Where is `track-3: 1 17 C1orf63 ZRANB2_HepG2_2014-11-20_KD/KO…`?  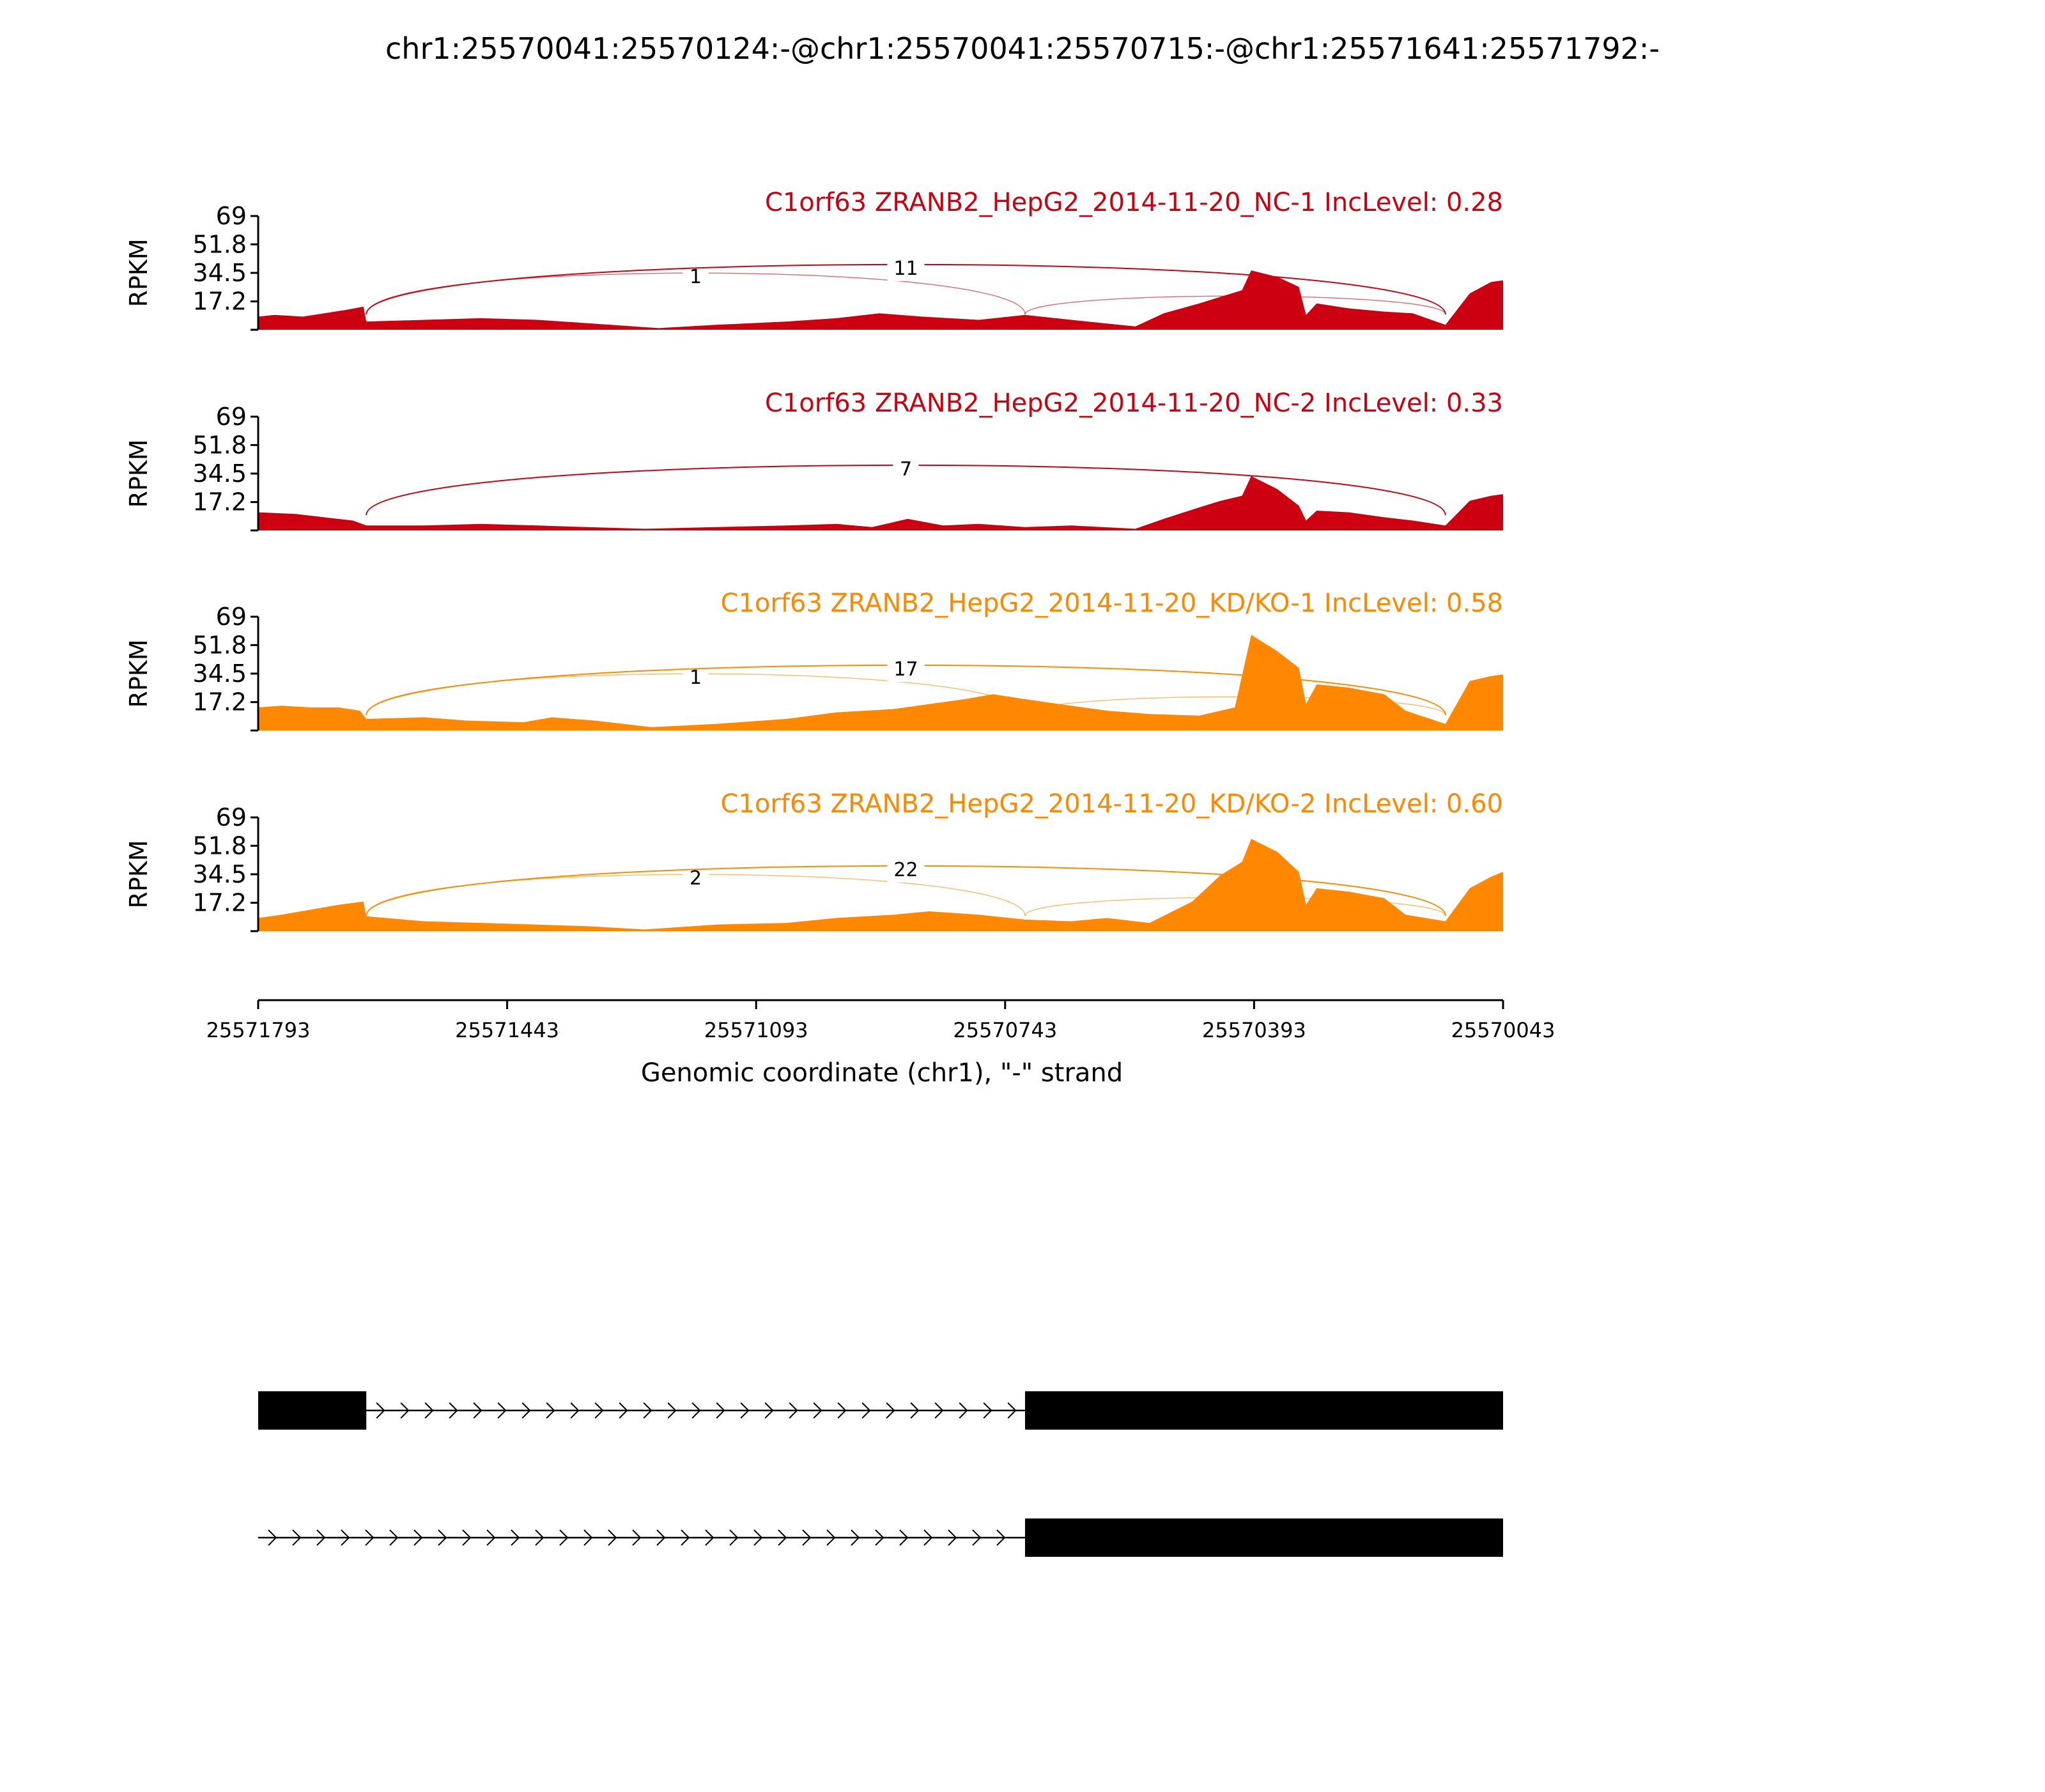 track-3: 1 17 C1orf63 ZRANB2_HepG2_2014-11-20_KD/KO… is located at coordinates (814, 660).